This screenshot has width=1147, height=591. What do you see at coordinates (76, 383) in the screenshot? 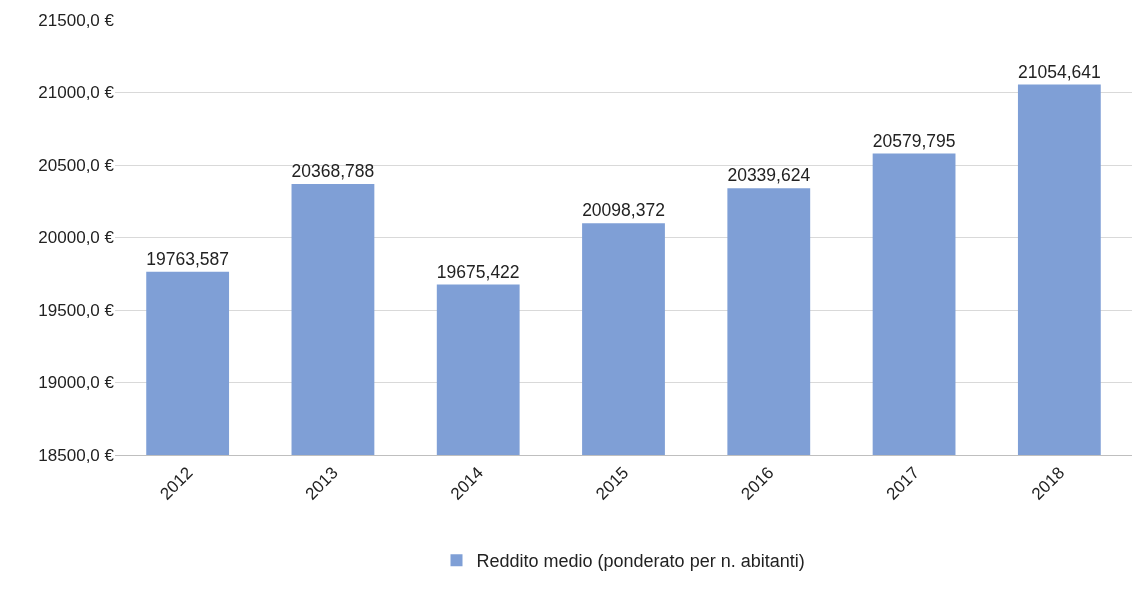
I see `y-tick-label: 19000,0 €` at bounding box center [76, 383].